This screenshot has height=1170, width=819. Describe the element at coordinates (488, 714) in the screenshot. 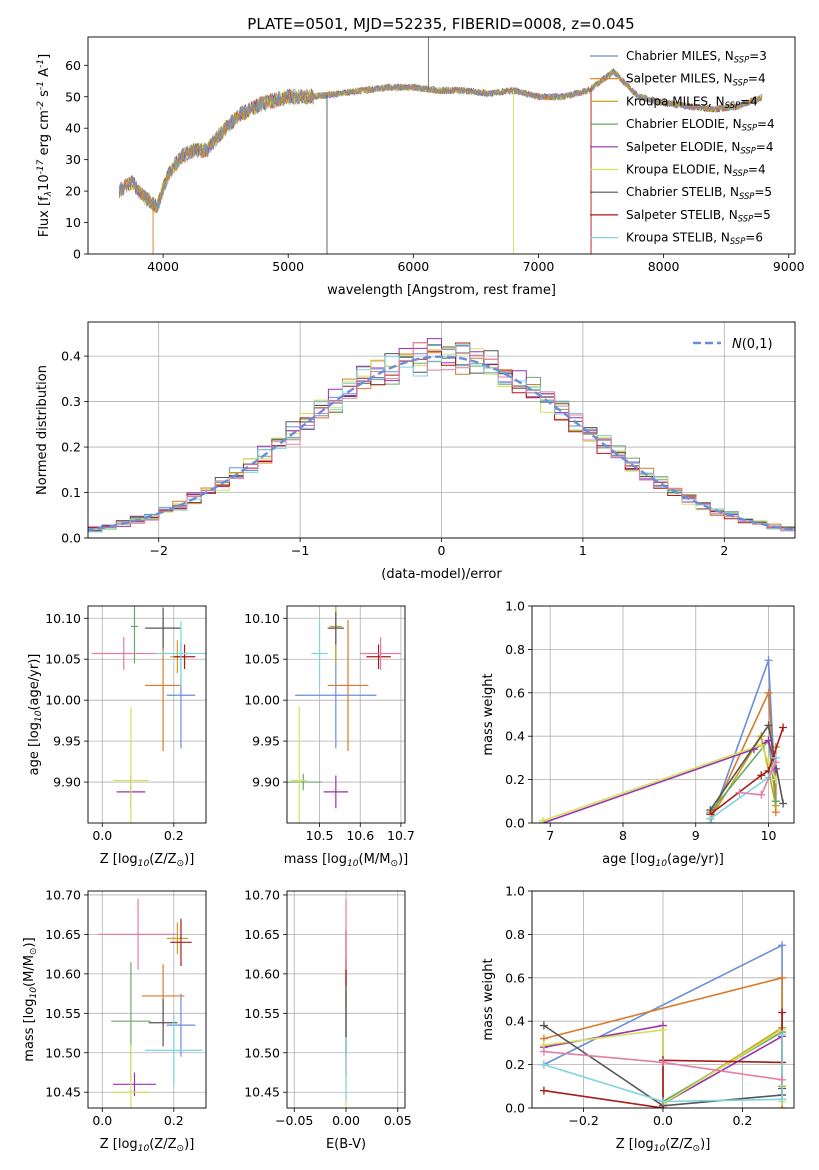

I see `y-axis-label: mass weight` at that location.